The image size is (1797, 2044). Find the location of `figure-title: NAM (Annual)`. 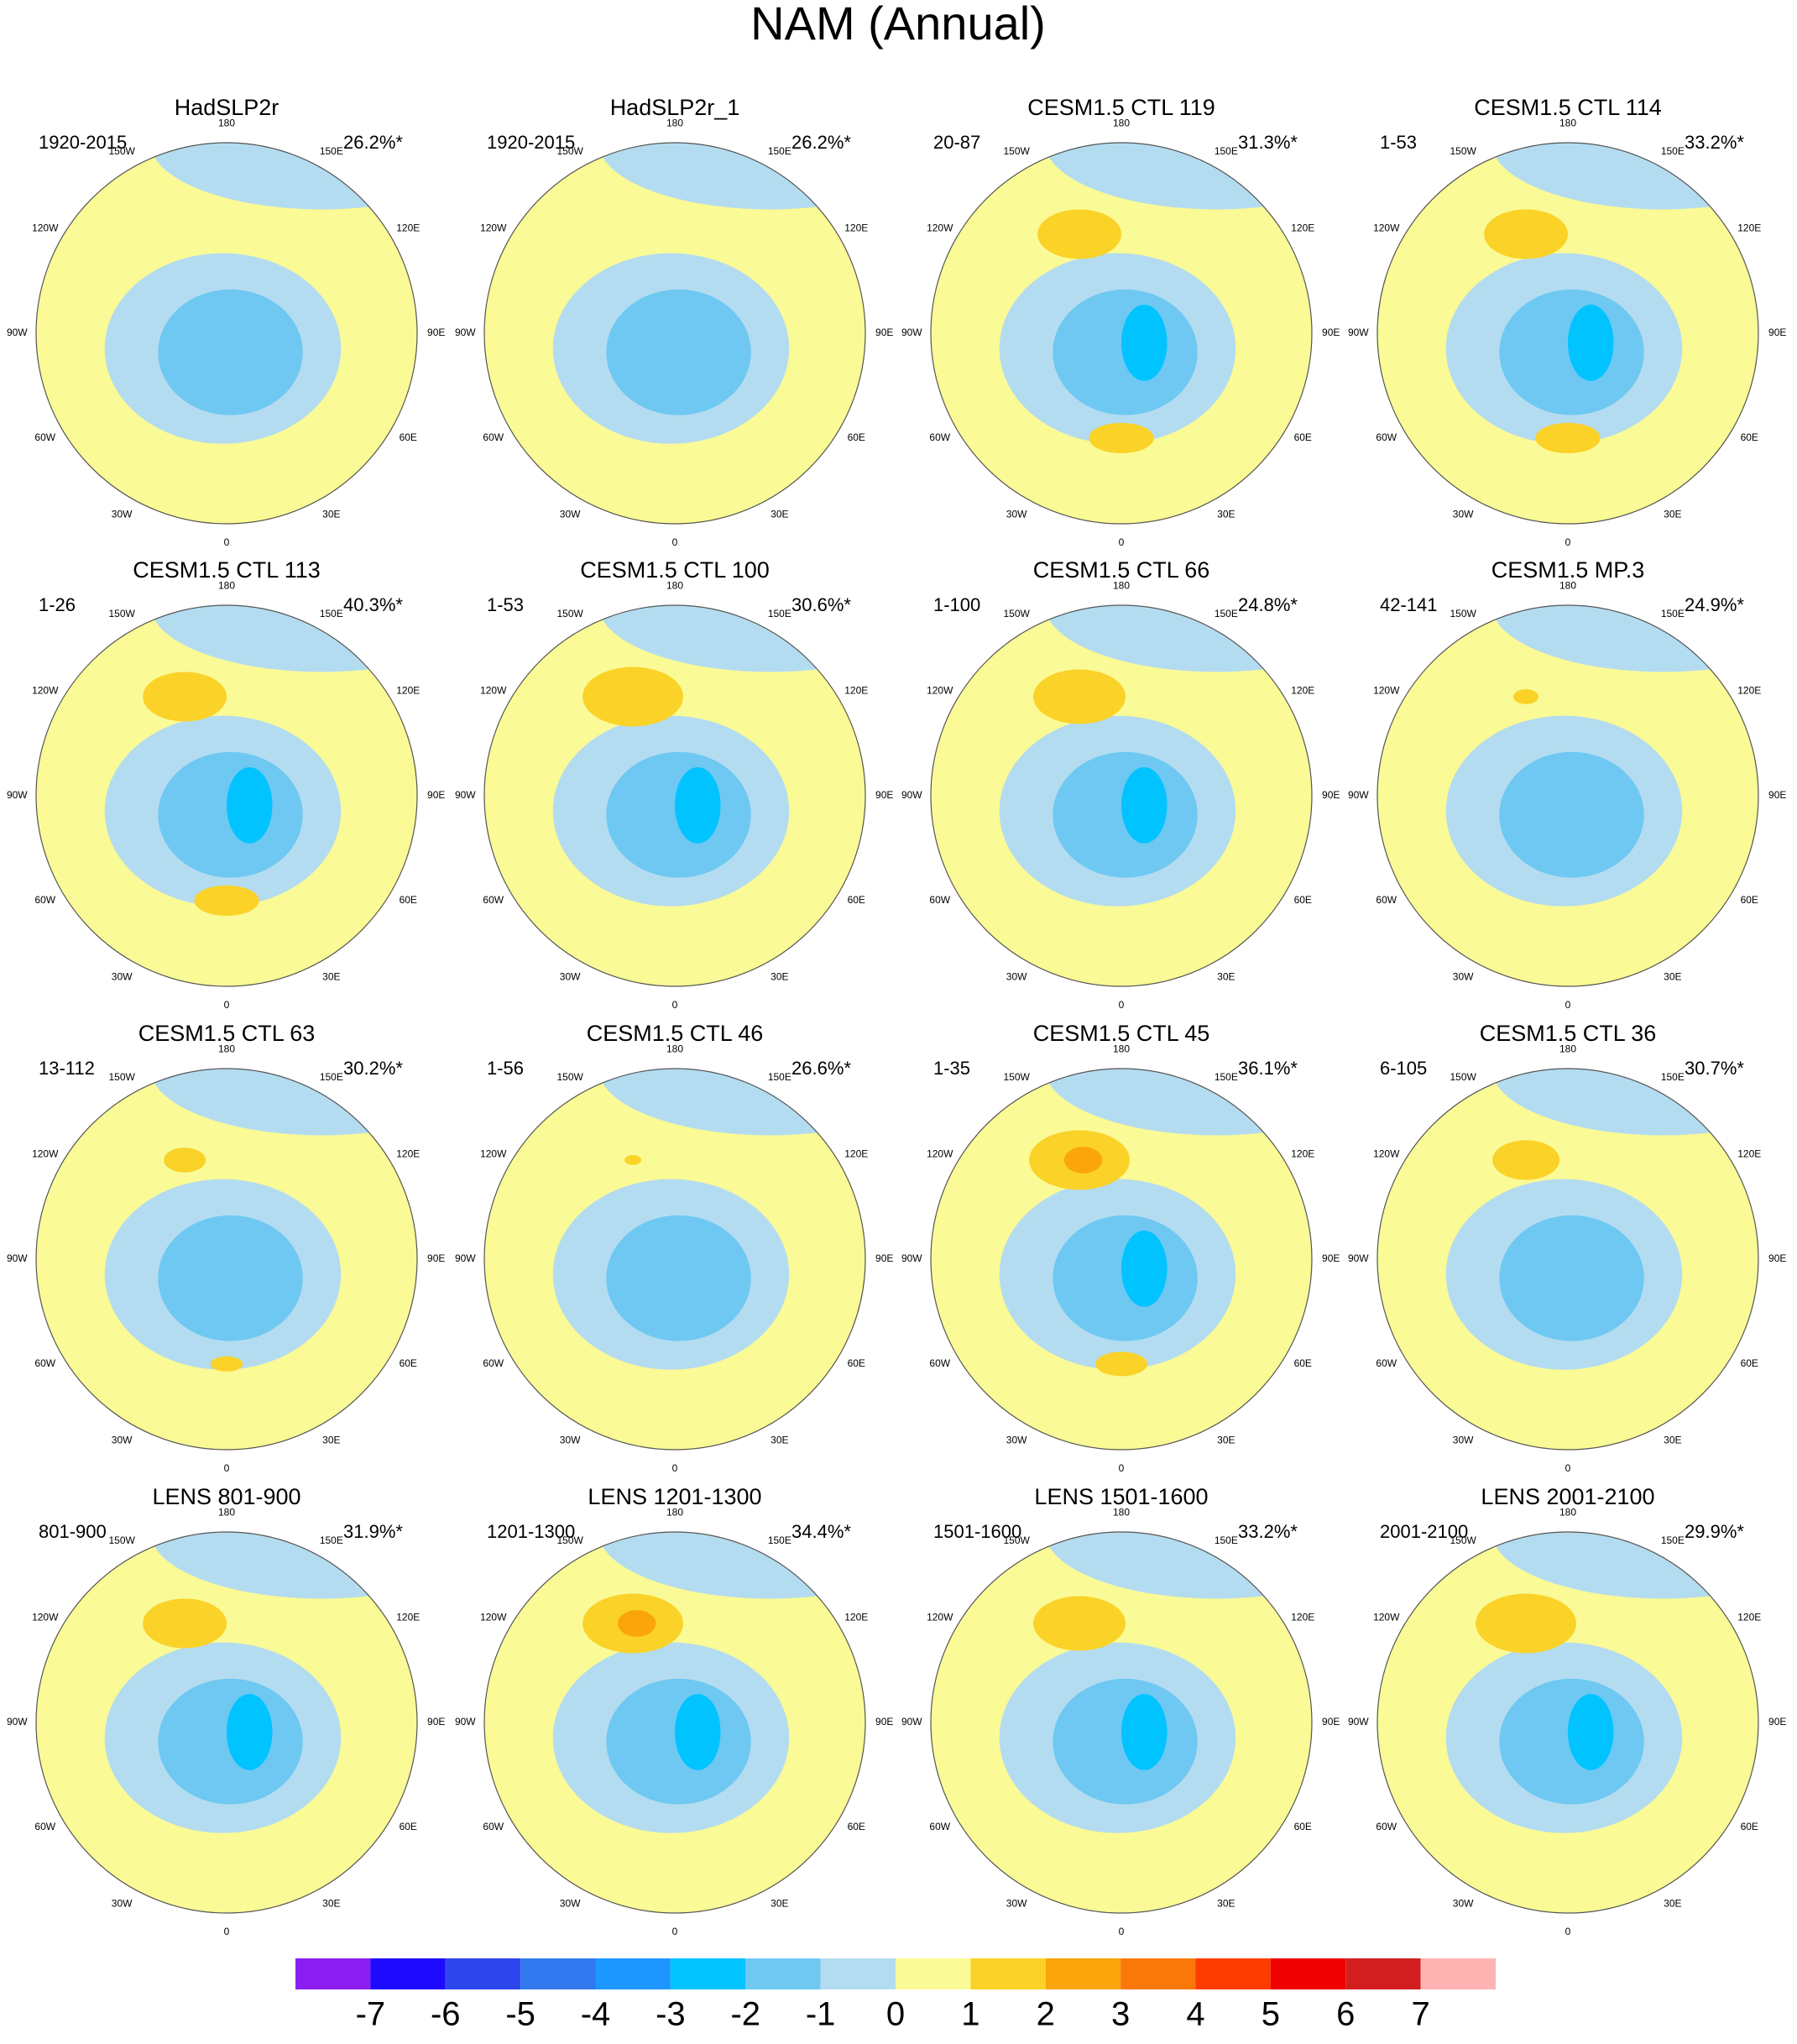

figure-title: NAM (Annual) is located at coordinates (898, 25).